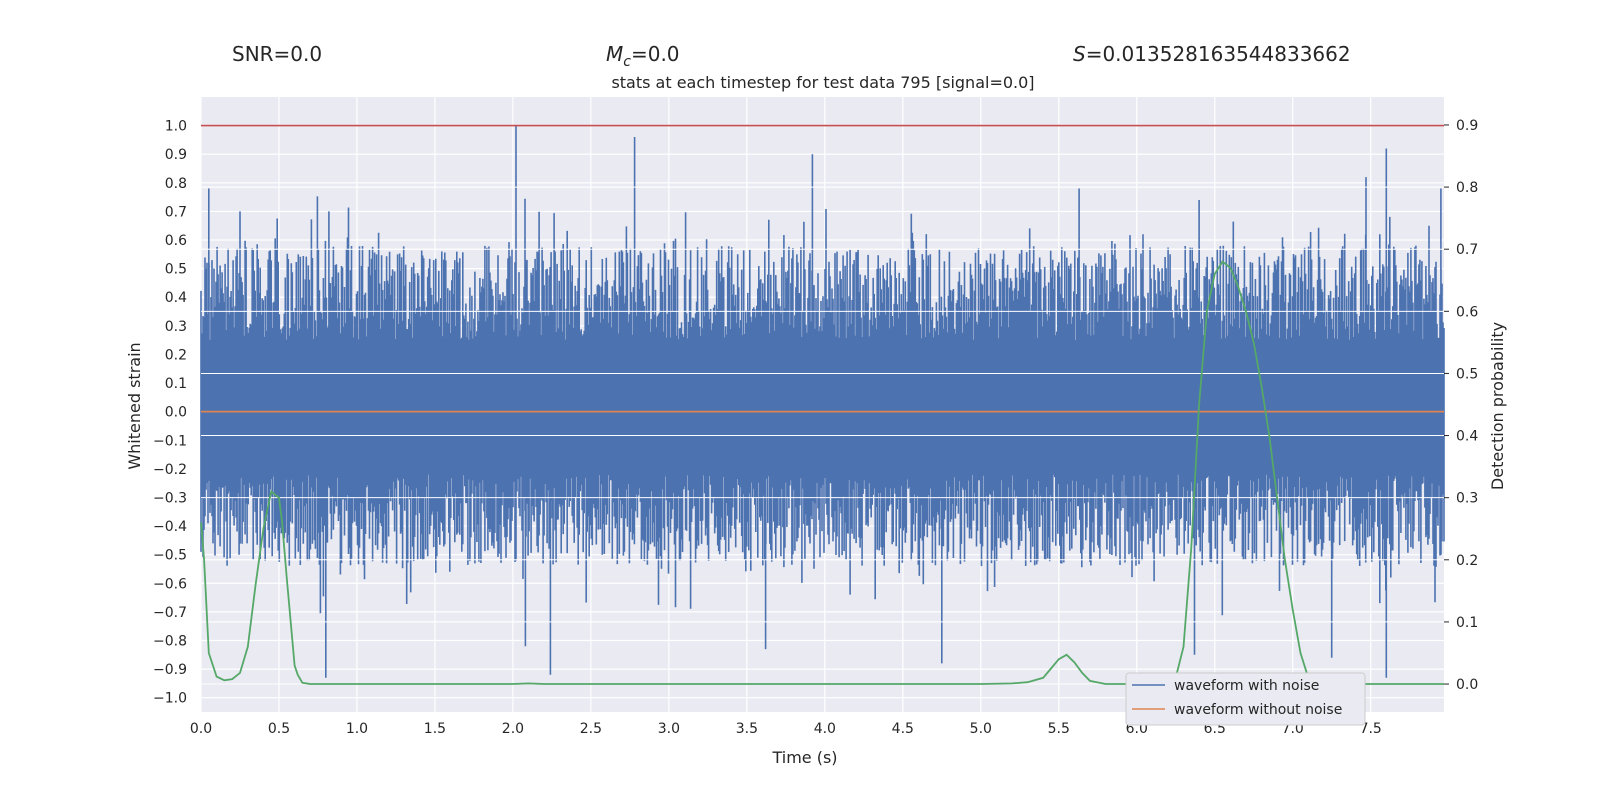 Image resolution: width=1600 pixels, height=800 pixels. Describe the element at coordinates (669, 729) in the screenshot. I see `x-tick-label: 3.0` at that location.